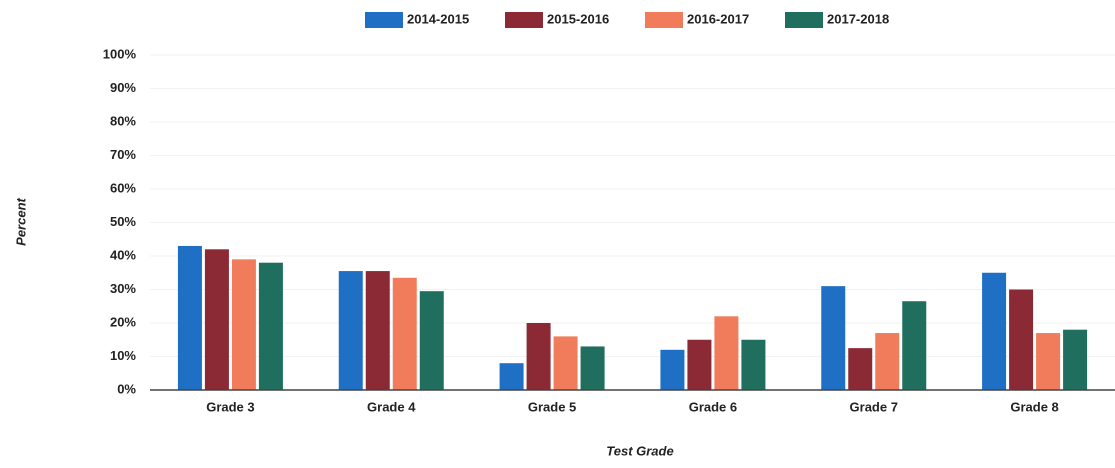  What do you see at coordinates (874, 406) in the screenshot?
I see `x-tick-label: Grade 7` at bounding box center [874, 406].